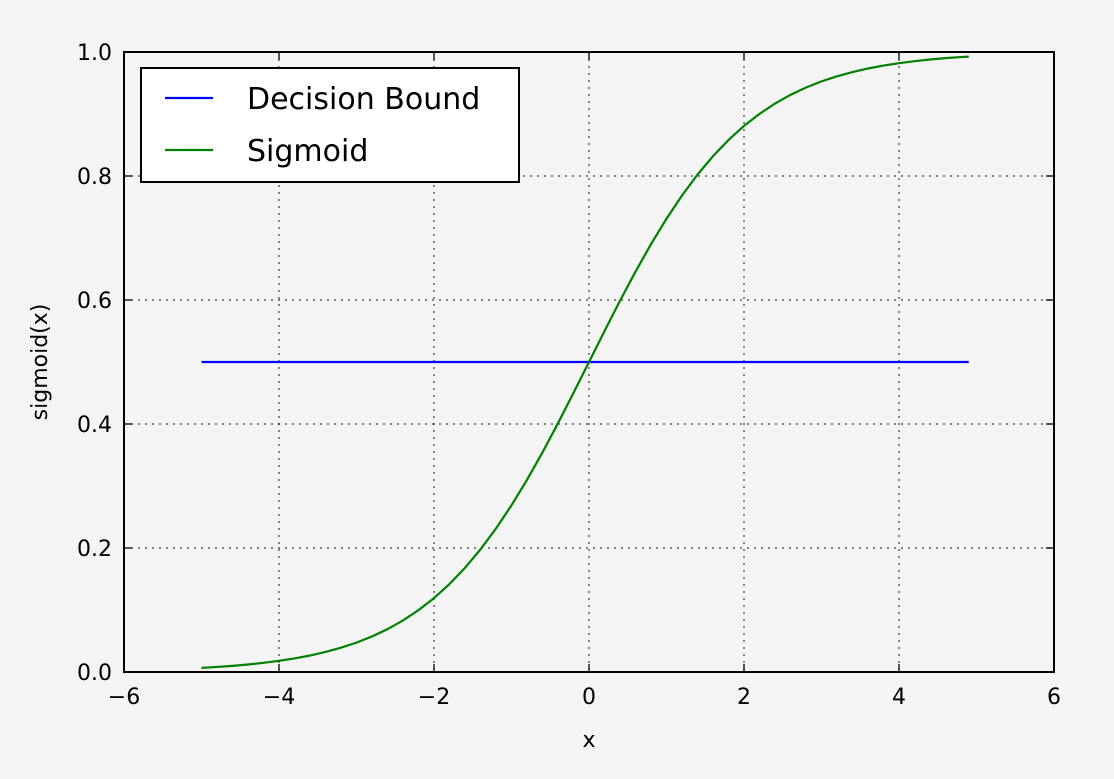 The width and height of the screenshot is (1114, 779). What do you see at coordinates (94, 177) in the screenshot?
I see `y-tick-label: 0.8` at bounding box center [94, 177].